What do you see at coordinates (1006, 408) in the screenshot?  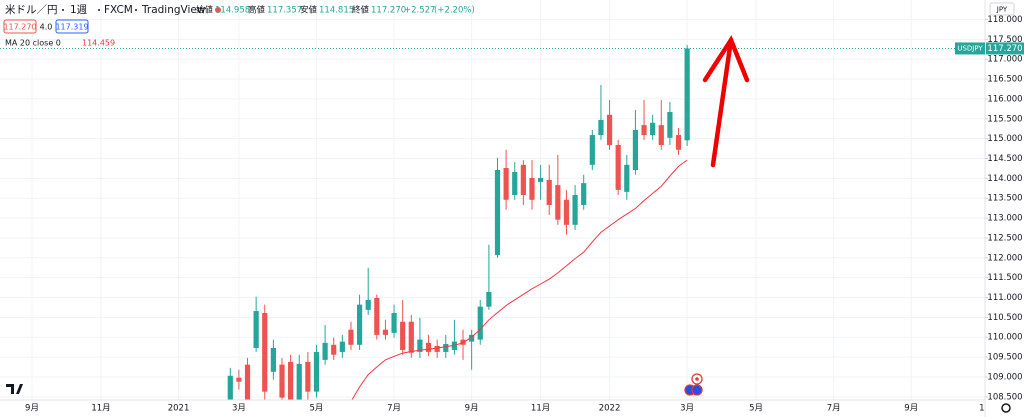 I see `settings-button` at bounding box center [1006, 408].